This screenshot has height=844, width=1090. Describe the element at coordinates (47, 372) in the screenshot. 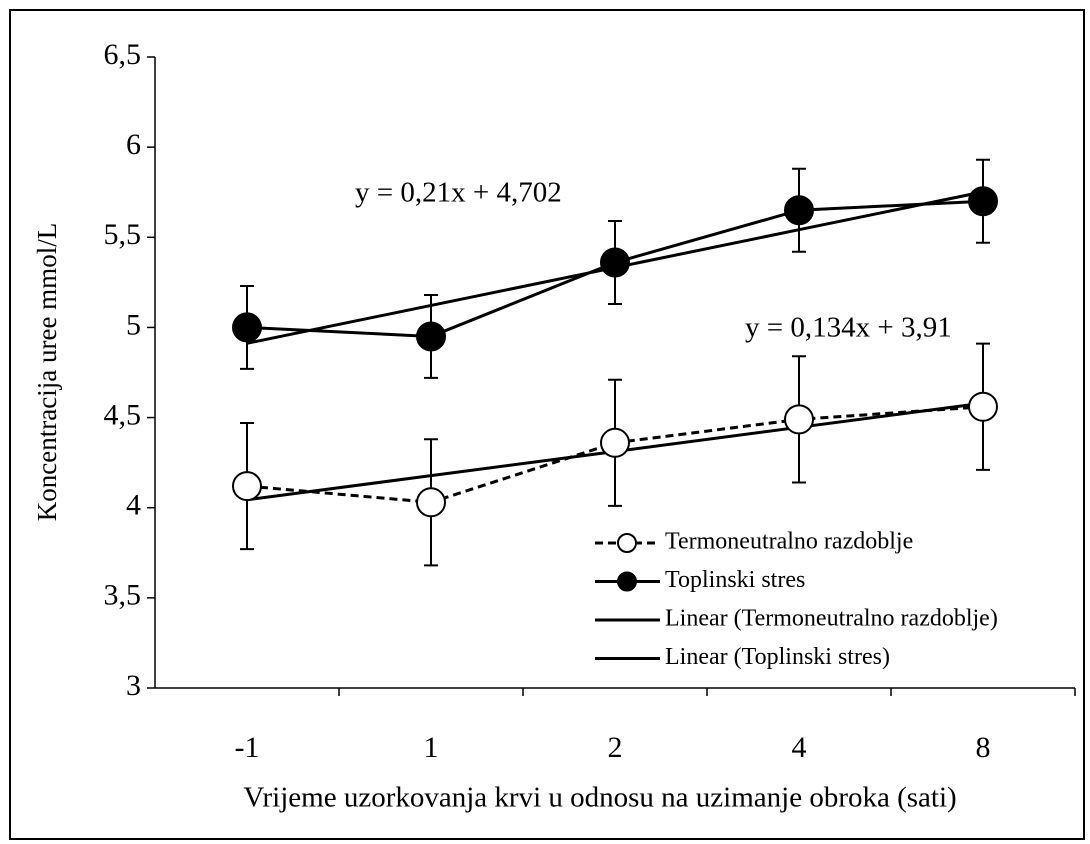

I see `y-axis-label: Koncentracija uree mmol/L` at that location.